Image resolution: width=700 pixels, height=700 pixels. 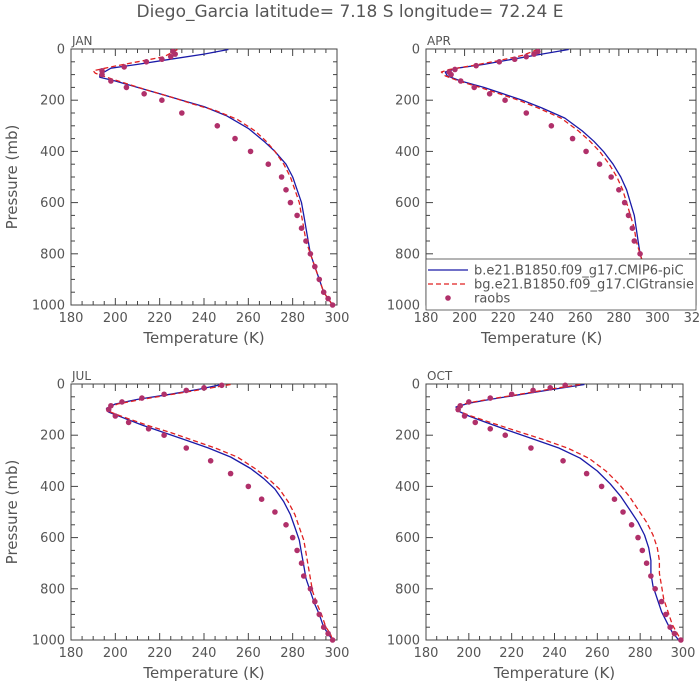 I want to click on x-tick-label: 180, so click(x=426, y=653).